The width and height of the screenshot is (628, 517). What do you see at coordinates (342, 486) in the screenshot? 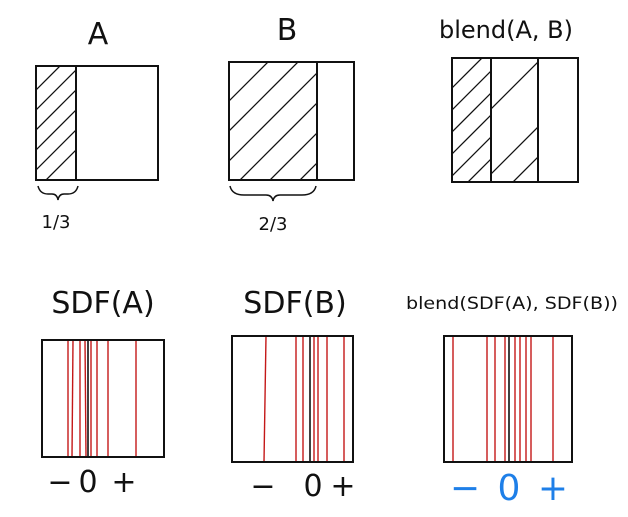
I see `sdf-b-plus: +` at bounding box center [342, 486].